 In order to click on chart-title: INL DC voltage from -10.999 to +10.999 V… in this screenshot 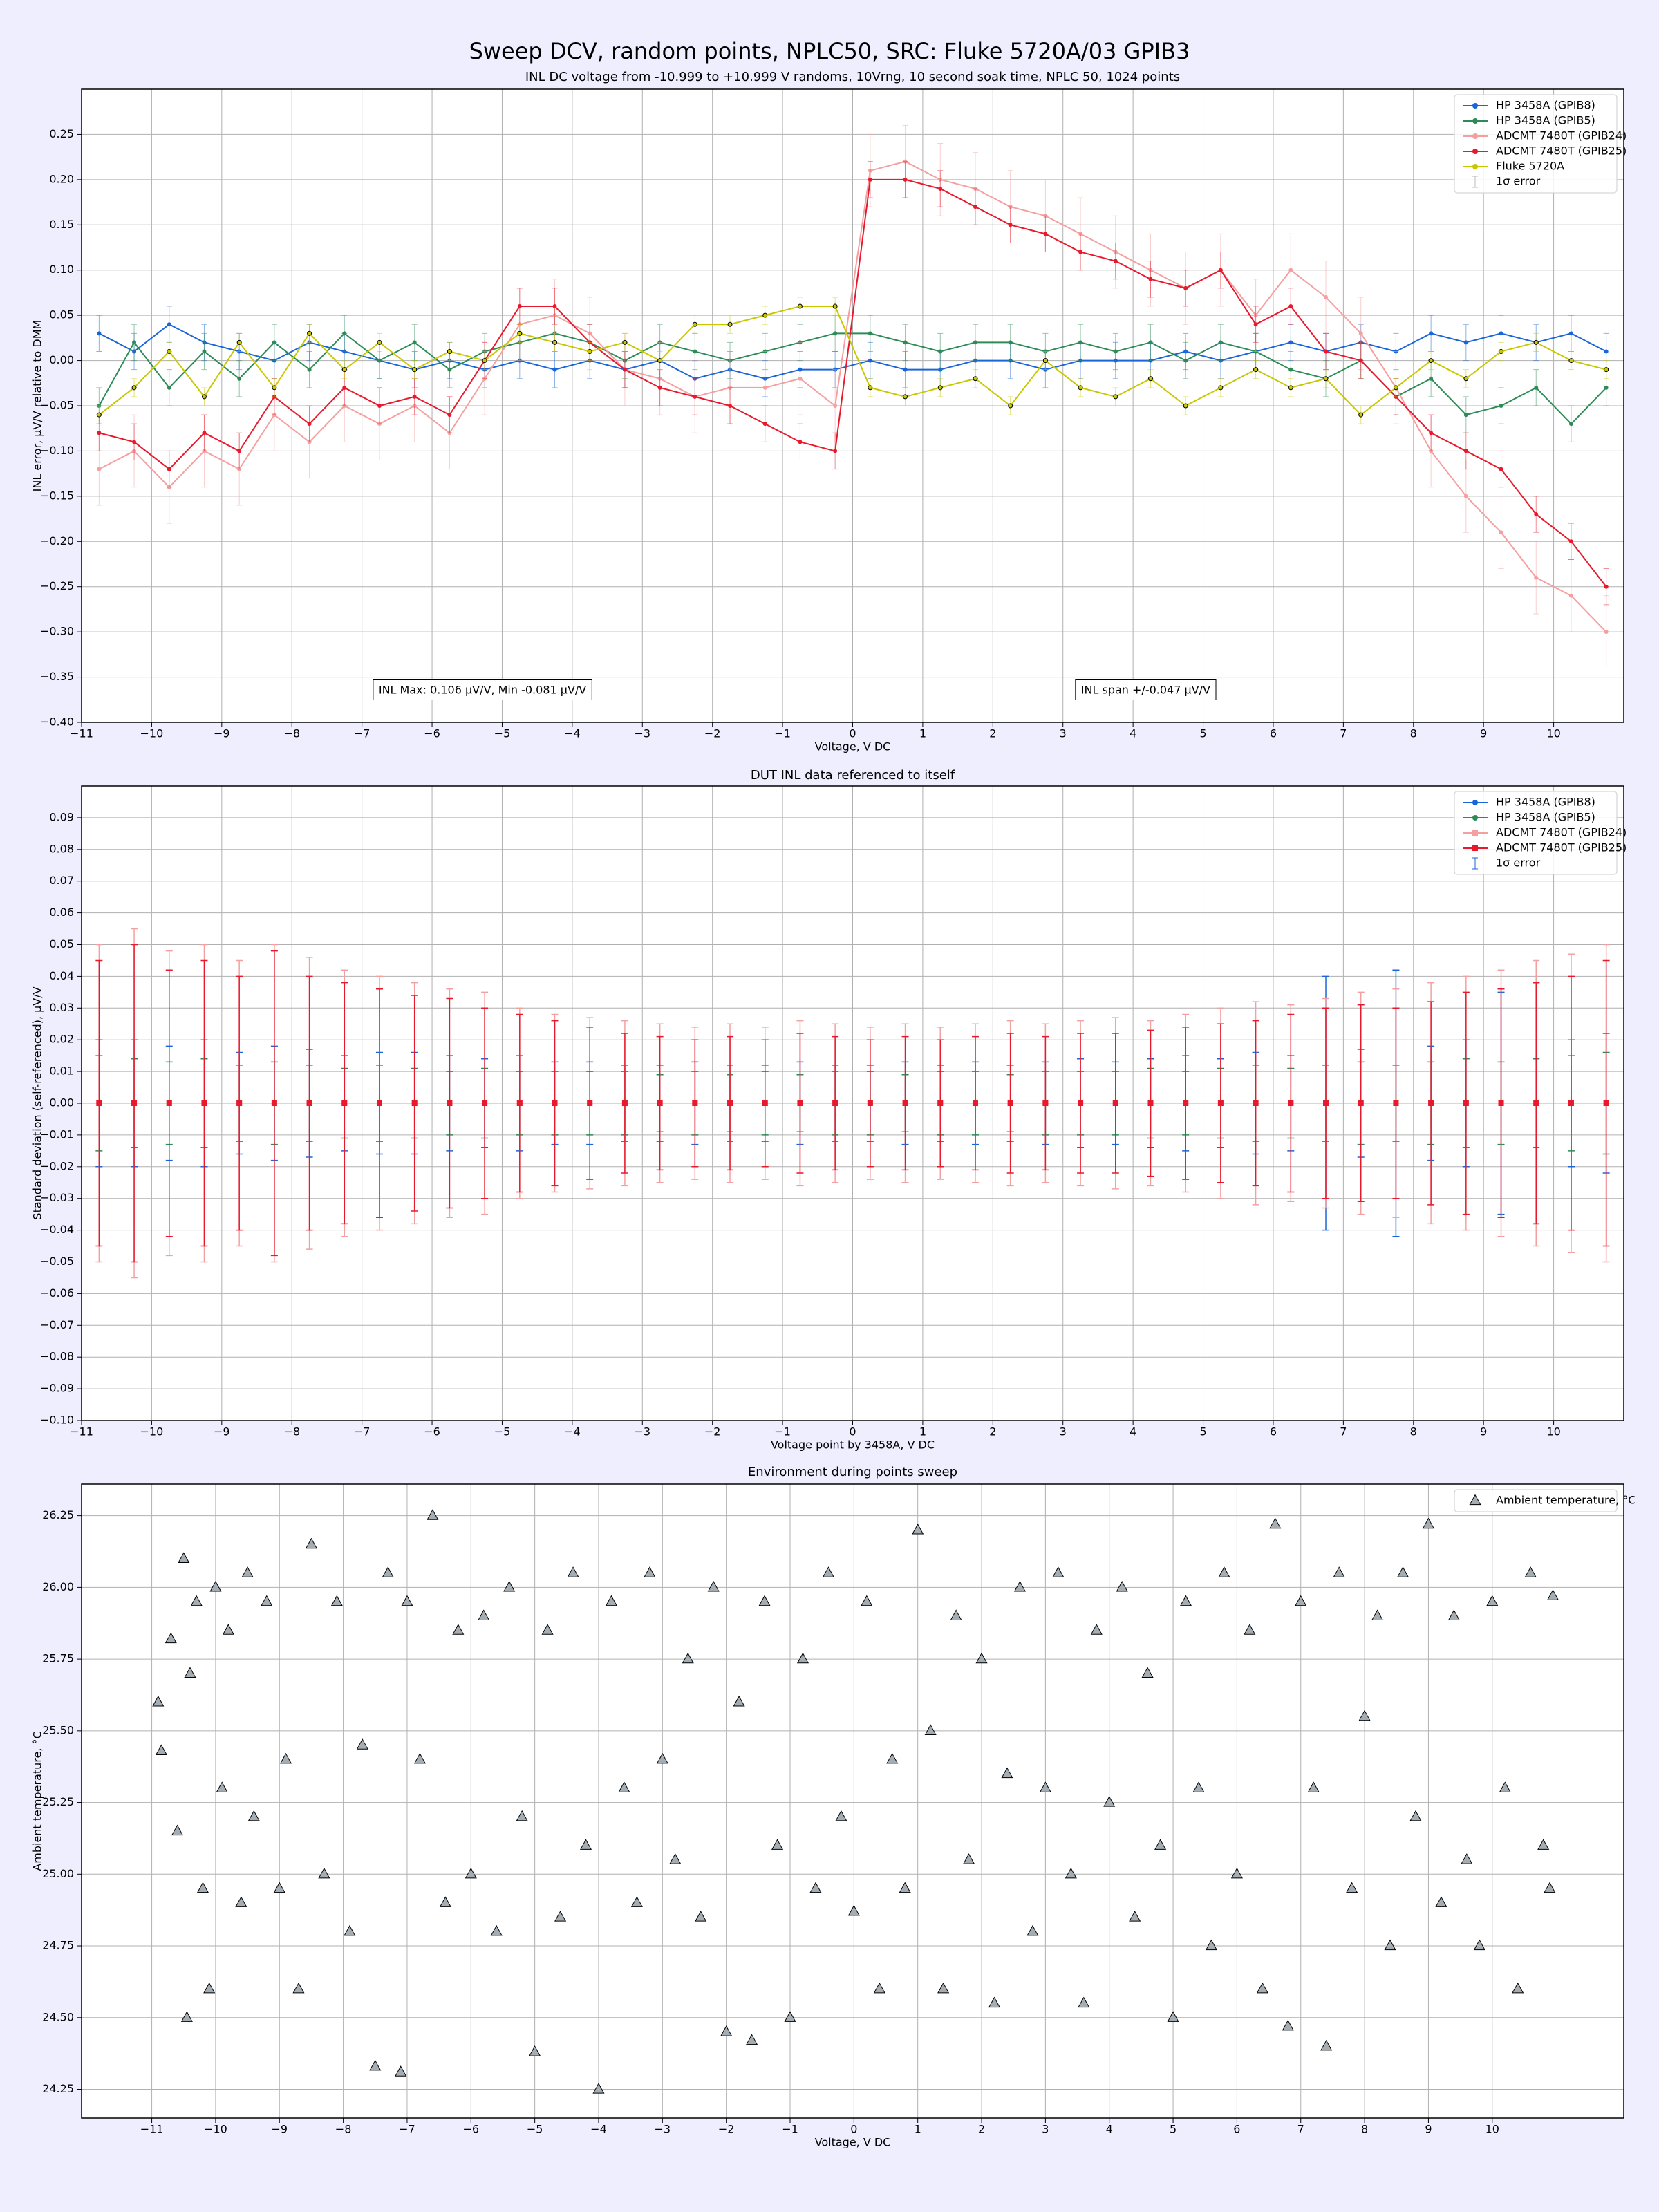, I will do `click(852, 77)`.